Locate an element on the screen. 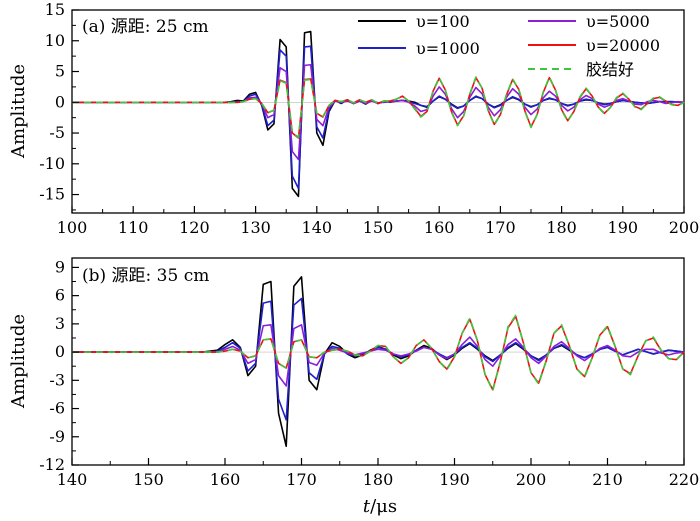 This screenshot has width=700, height=521. x-tick-label-a: 170 is located at coordinates (500, 227).